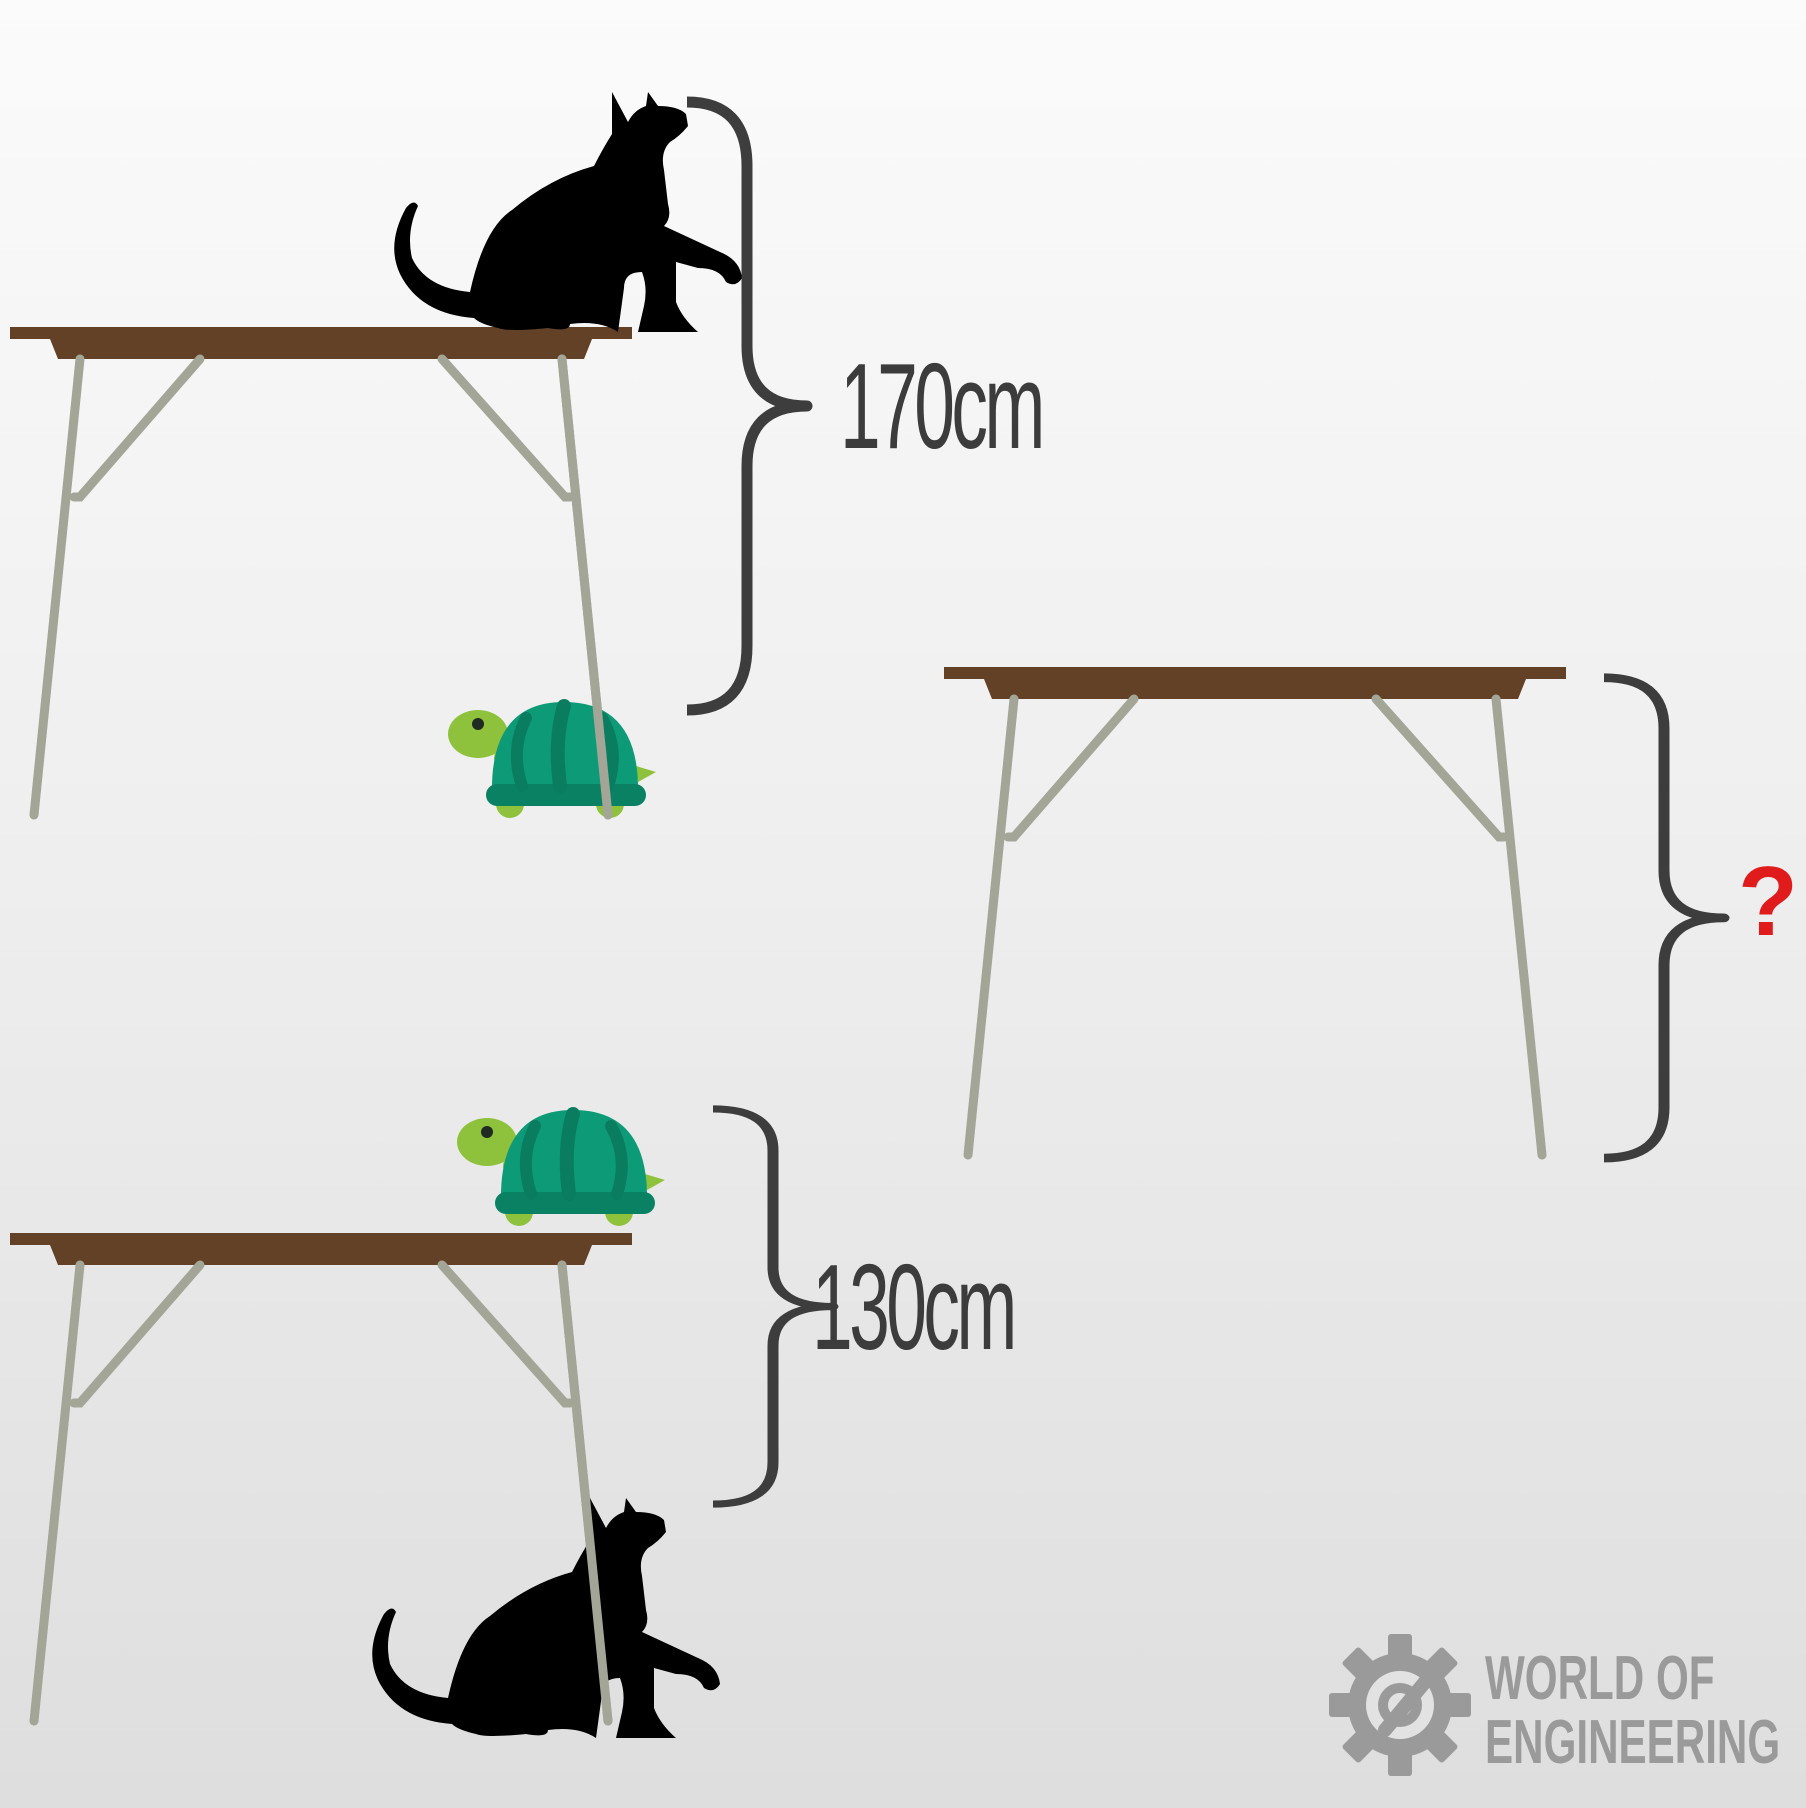 The image size is (1806, 1808). I want to click on unknown-height-question-mark: ?, so click(1768, 901).